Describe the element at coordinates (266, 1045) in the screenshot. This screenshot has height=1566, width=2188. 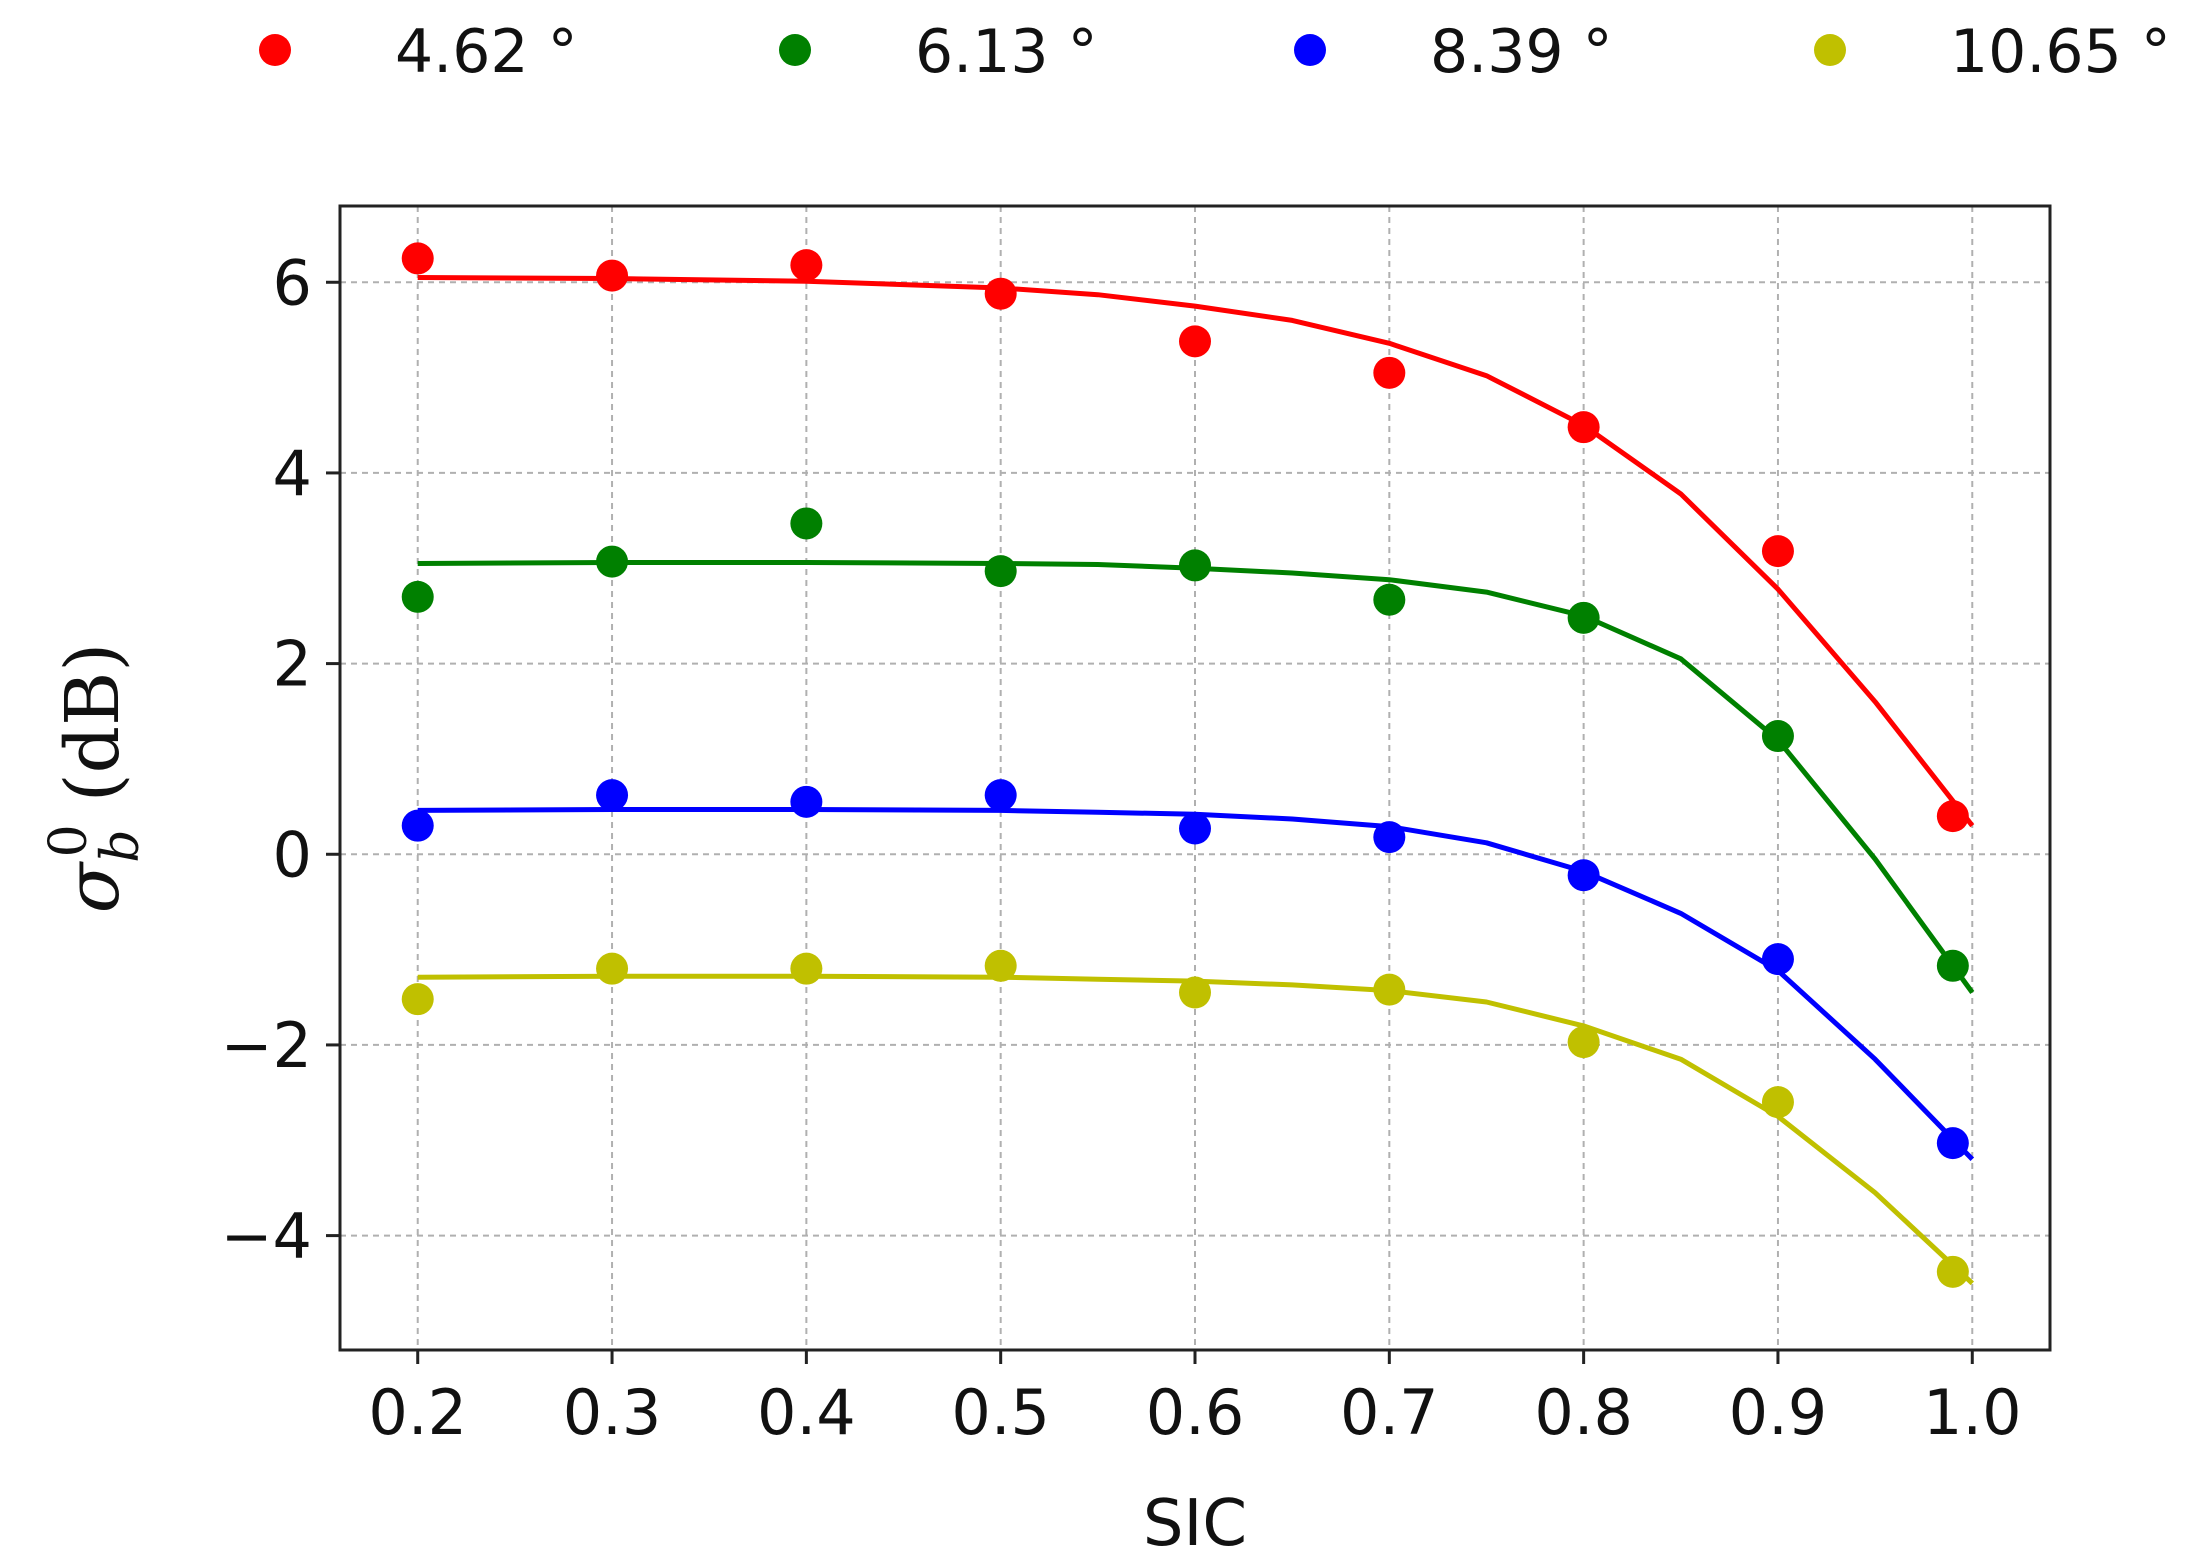
I see `y-tick-label: −2` at that location.